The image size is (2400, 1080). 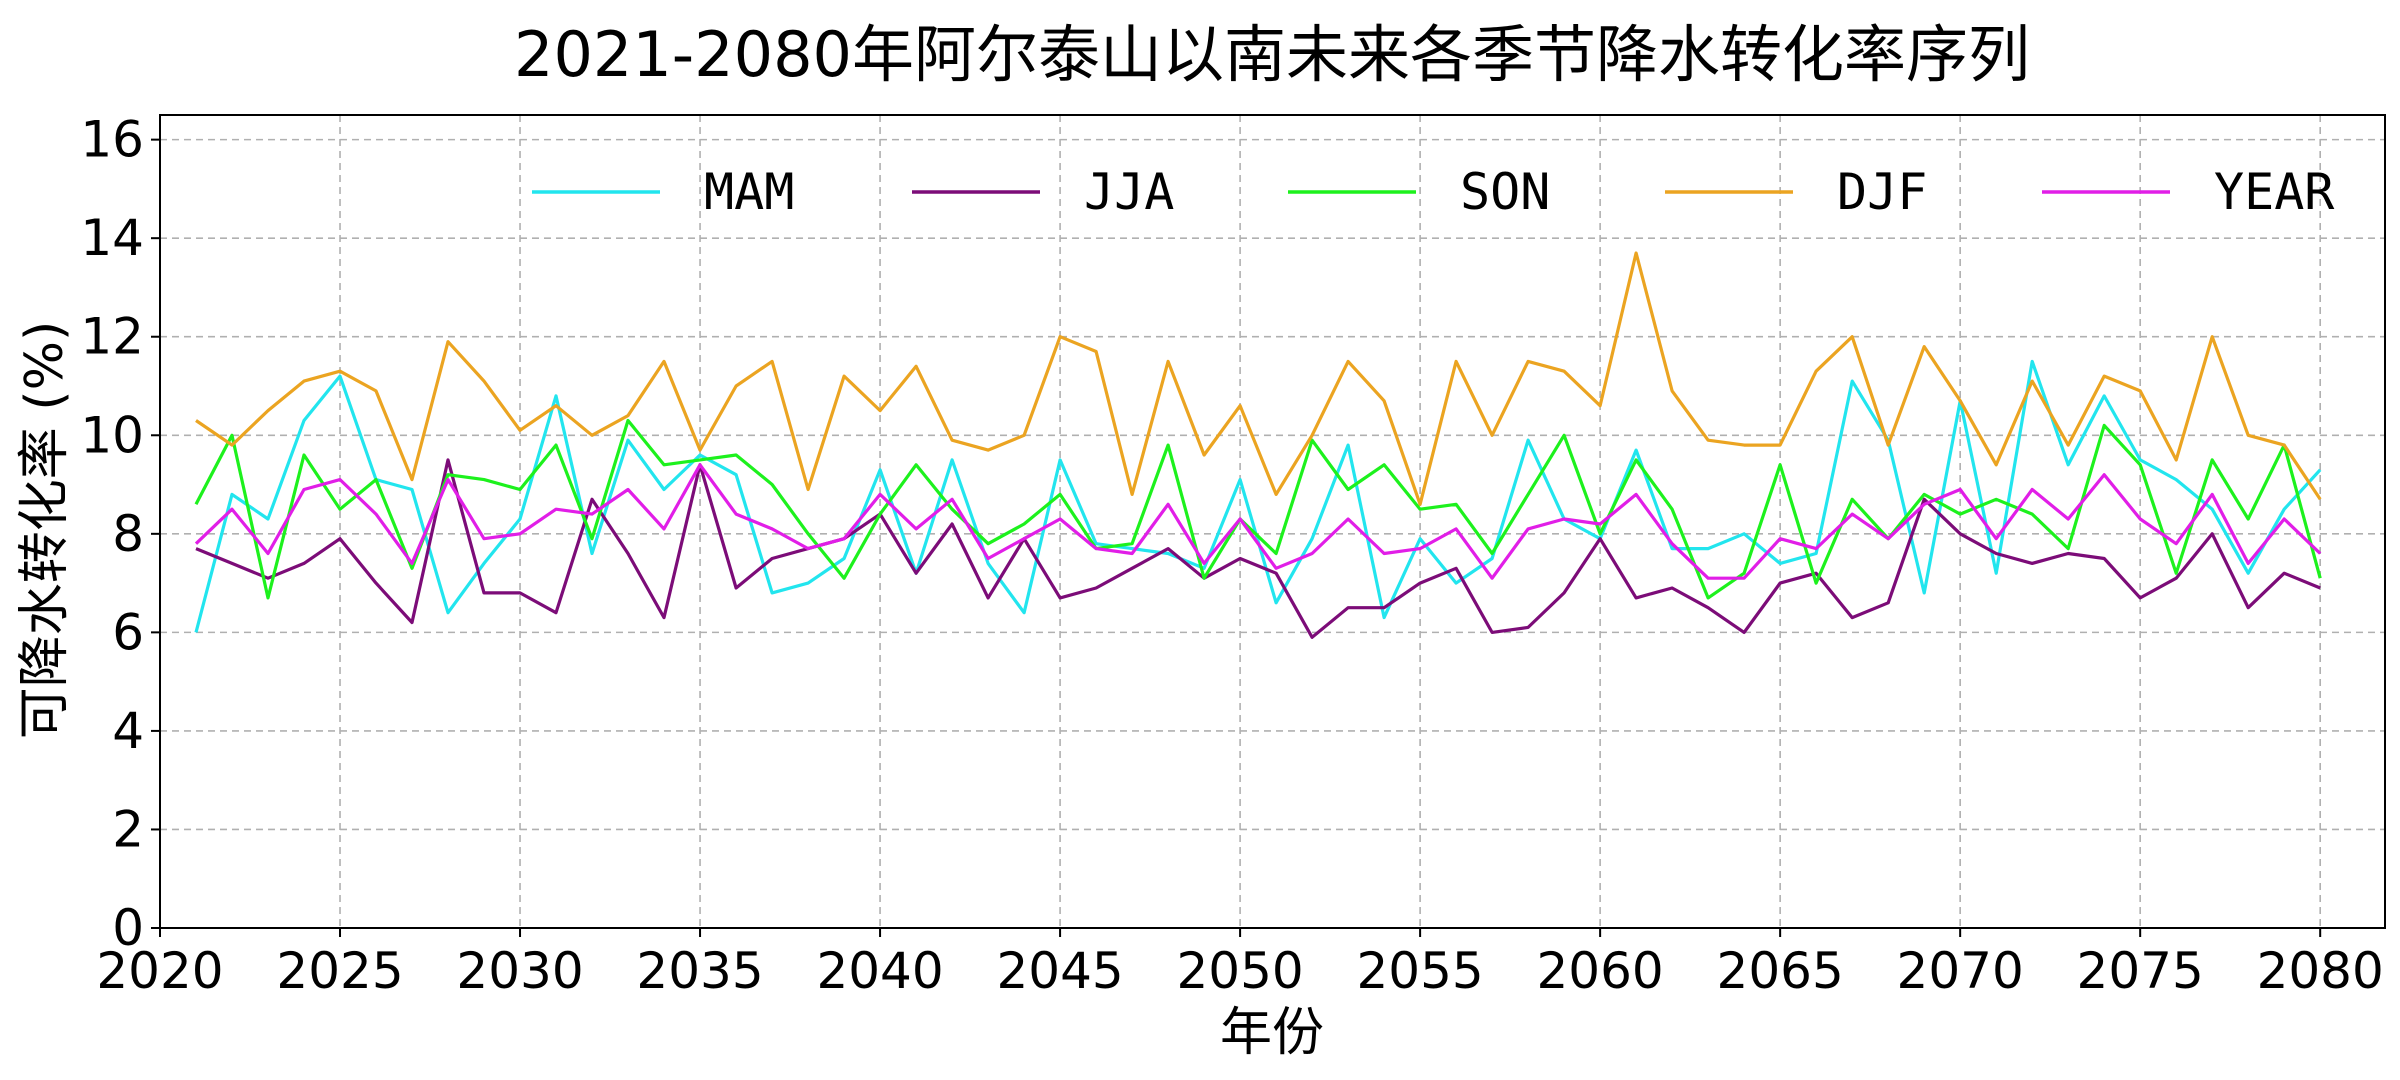 I want to click on series-line-son, so click(x=1258, y=509).